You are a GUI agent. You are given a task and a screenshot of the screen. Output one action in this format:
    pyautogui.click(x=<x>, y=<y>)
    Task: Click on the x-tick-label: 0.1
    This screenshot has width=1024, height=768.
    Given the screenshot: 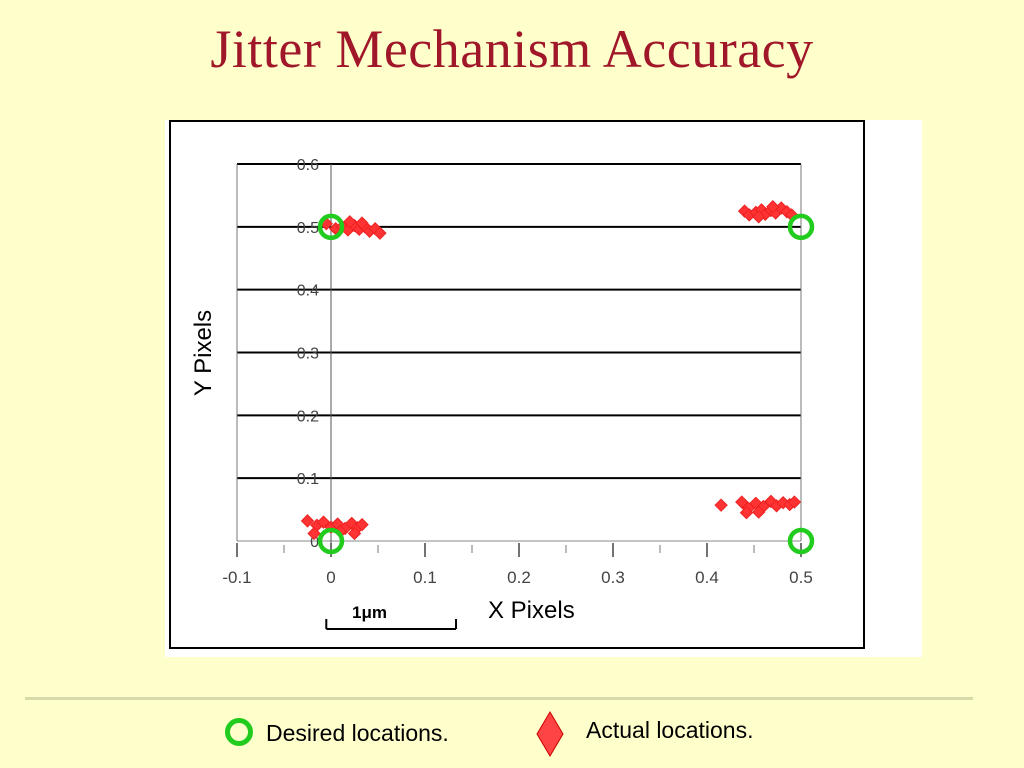 What is the action you would take?
    pyautogui.click(x=425, y=577)
    